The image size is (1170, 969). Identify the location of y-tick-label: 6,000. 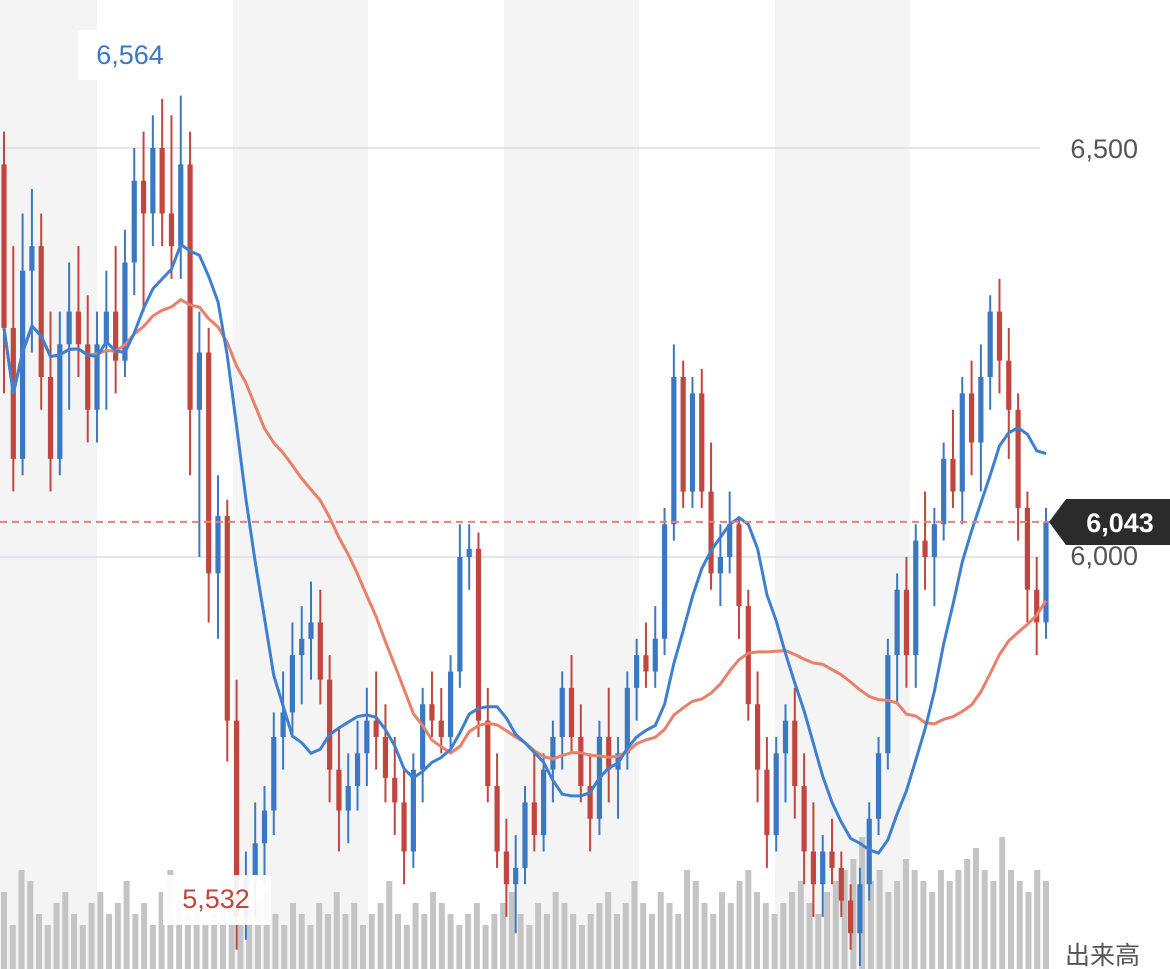
(1104, 556).